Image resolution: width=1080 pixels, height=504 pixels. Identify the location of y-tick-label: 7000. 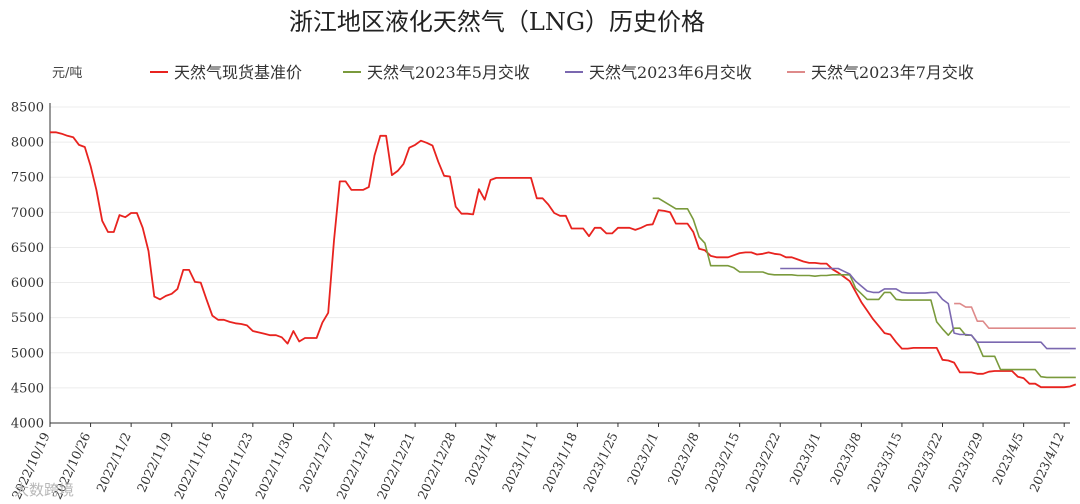
(27, 213).